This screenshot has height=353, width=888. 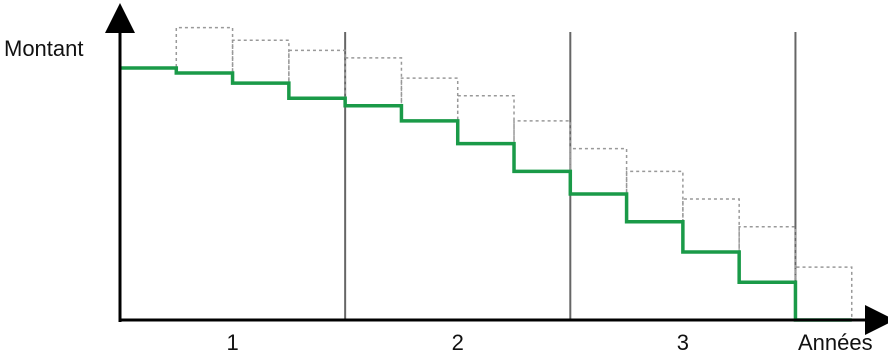 I want to click on x-tick-label: 1, so click(x=232, y=341).